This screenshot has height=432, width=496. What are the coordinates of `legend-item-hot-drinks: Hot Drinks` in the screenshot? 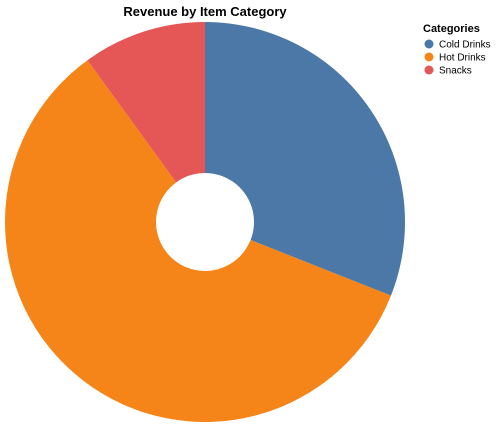 It's located at (455, 58).